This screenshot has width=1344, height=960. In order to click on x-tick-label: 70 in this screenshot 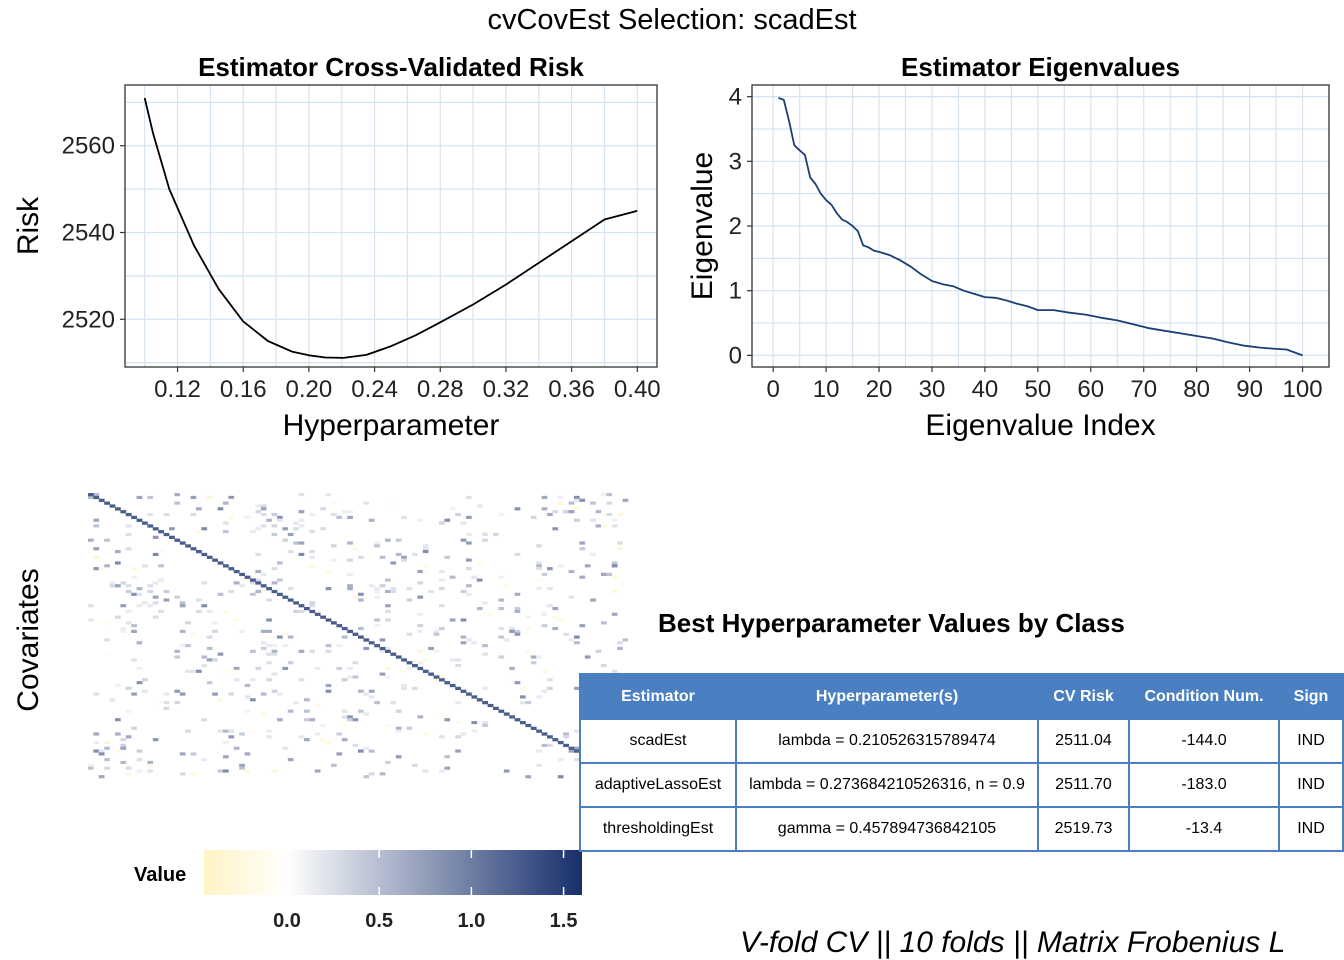, I will do `click(1143, 389)`.